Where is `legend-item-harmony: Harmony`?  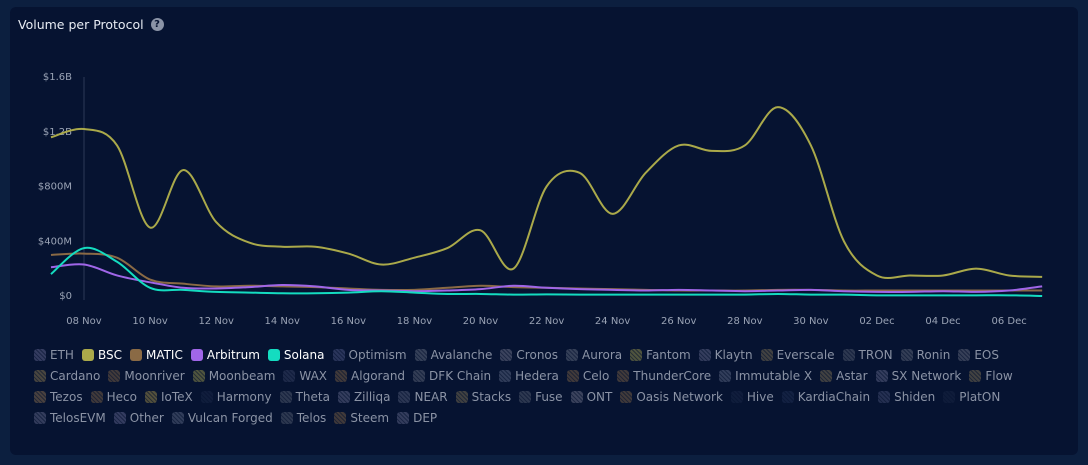
legend-item-harmony: Harmony is located at coordinates (236, 397).